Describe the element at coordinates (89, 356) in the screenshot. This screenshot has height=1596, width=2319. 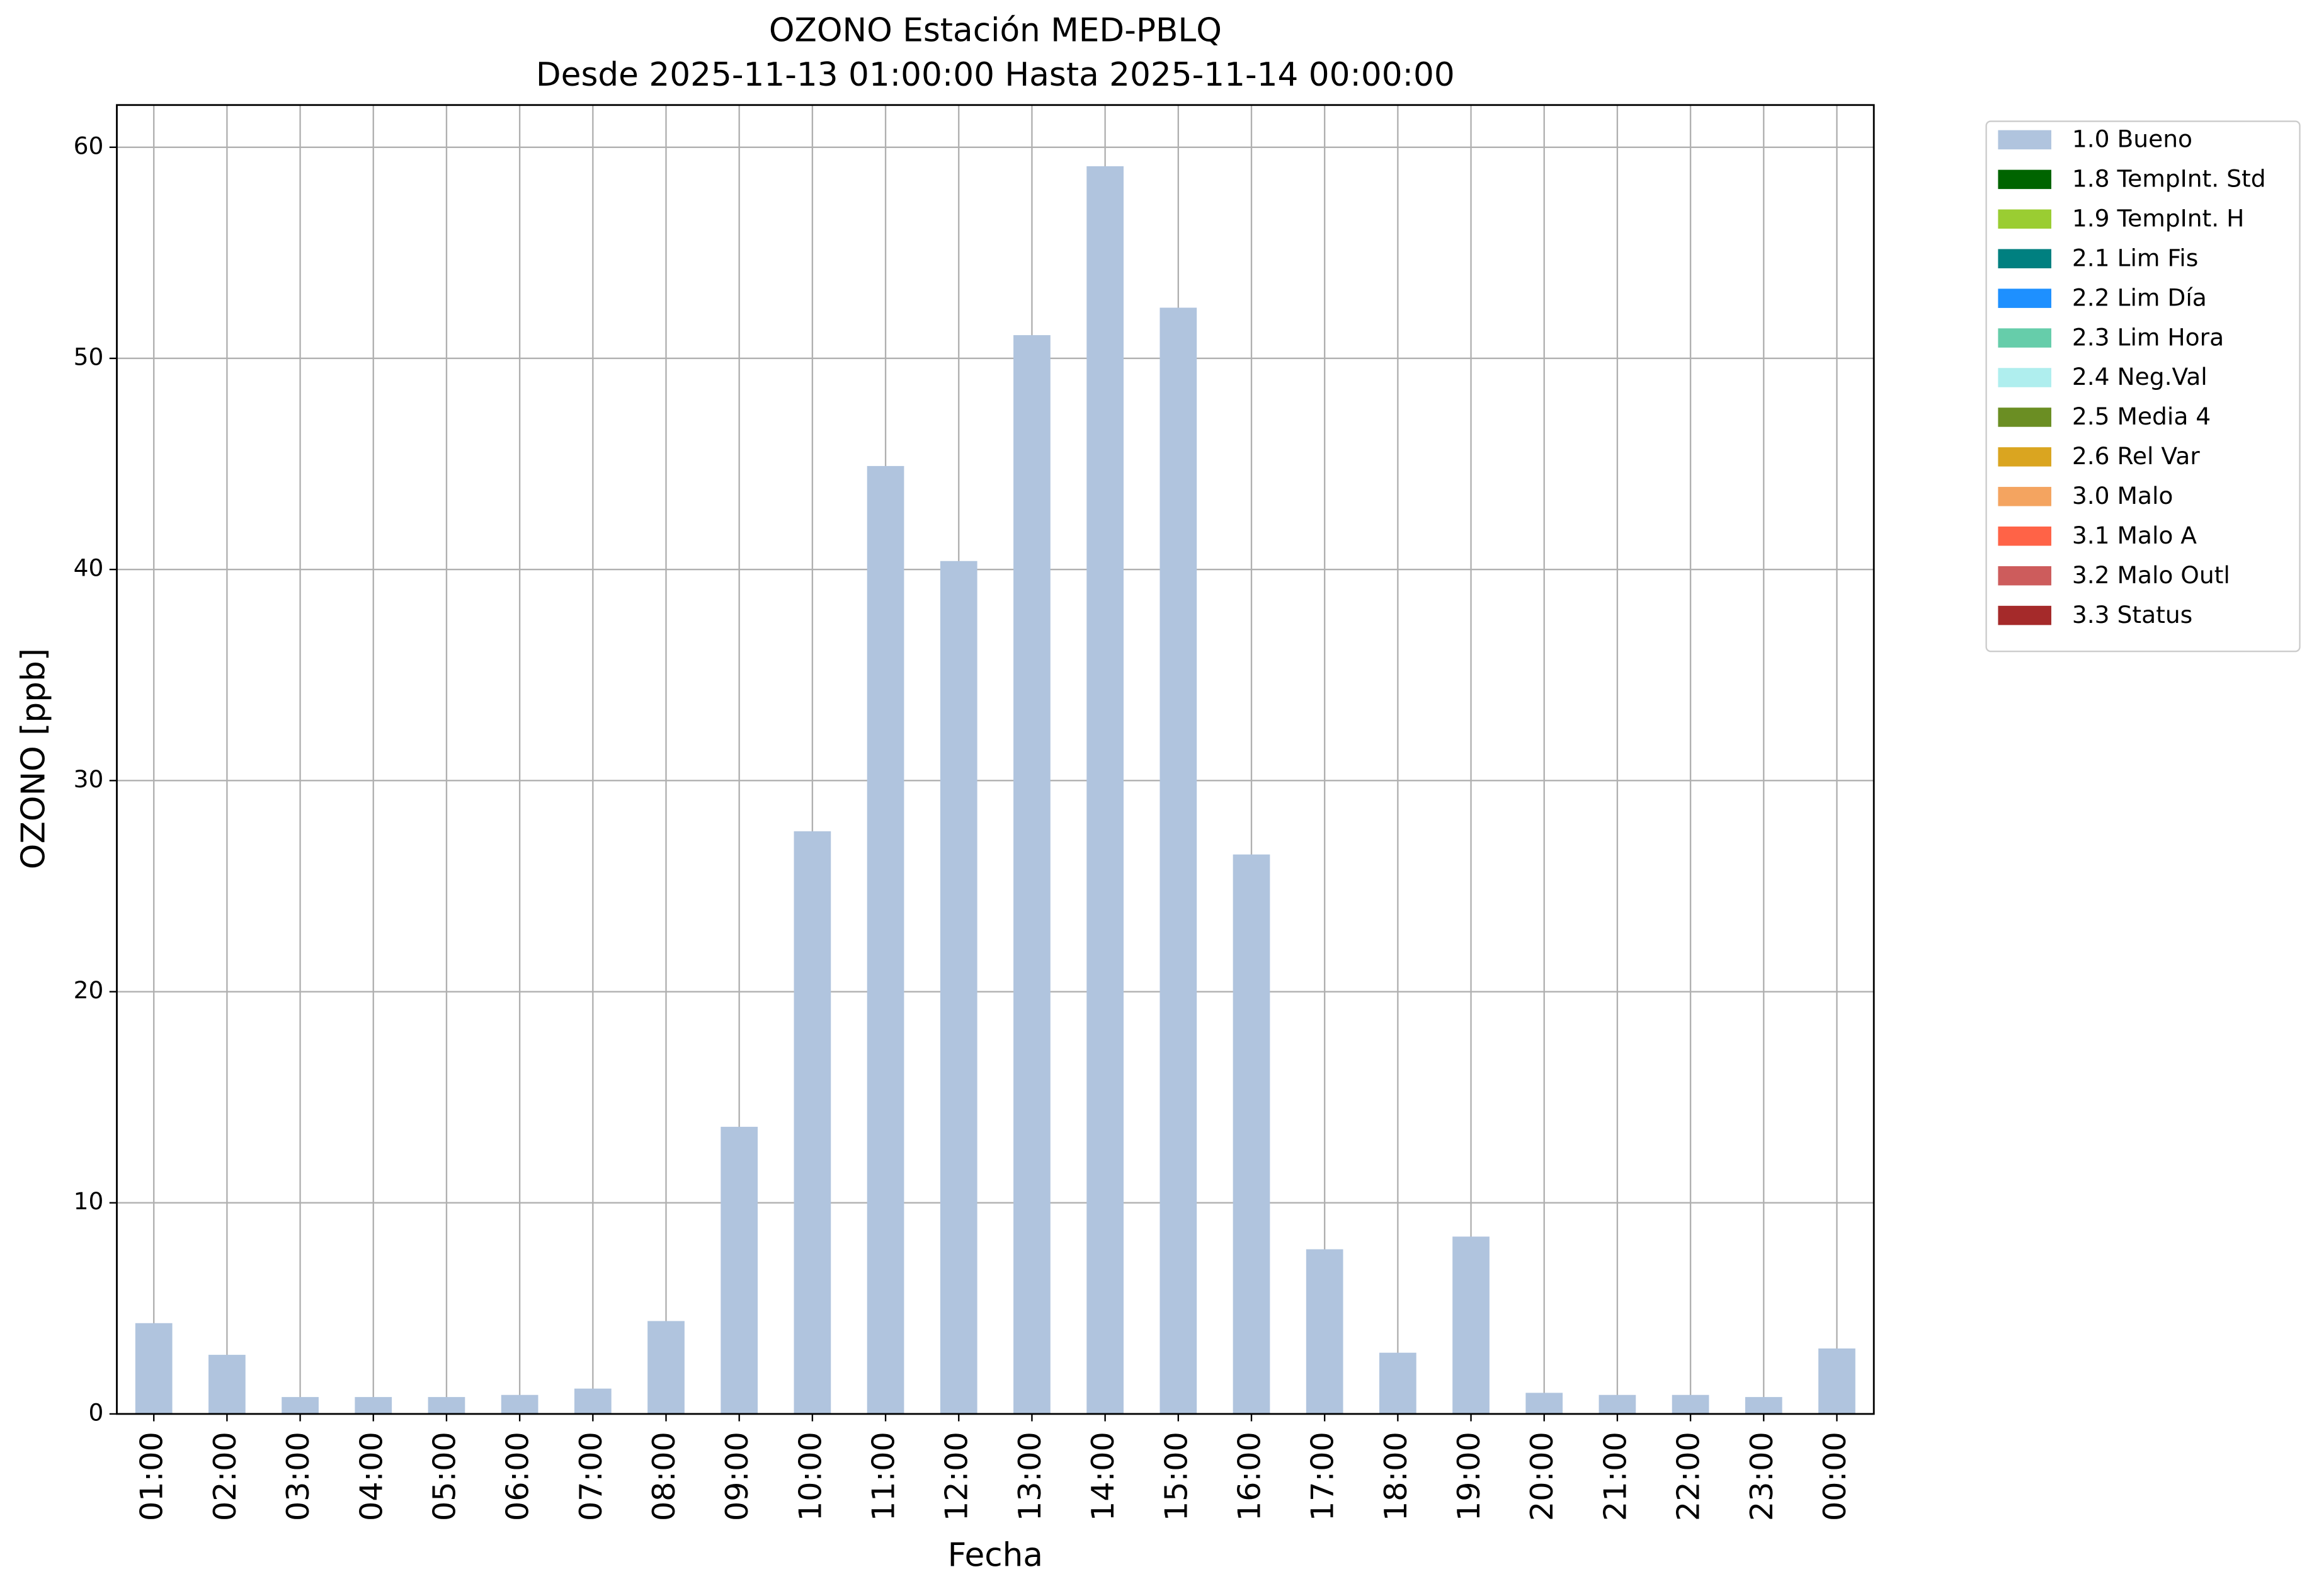
I see `y-tick-label: 50` at that location.